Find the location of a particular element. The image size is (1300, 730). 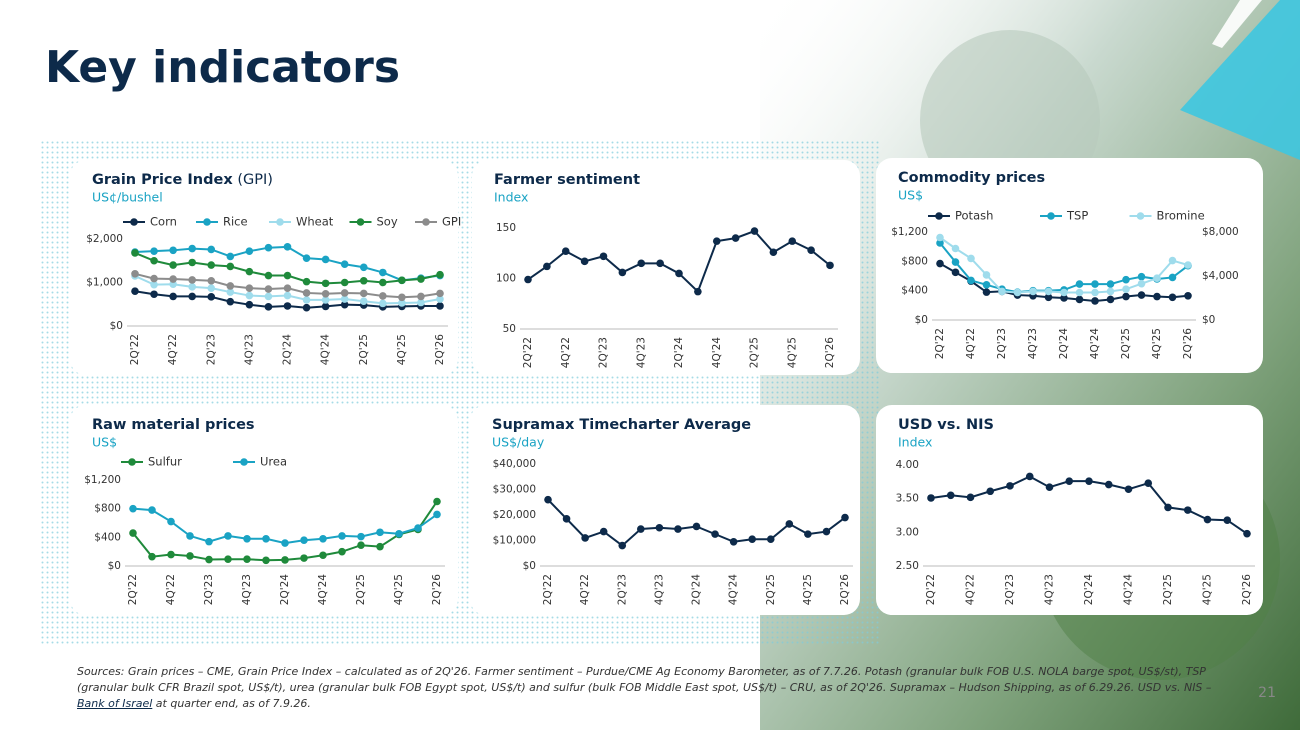

chart-subtitle: US¢/bushel is located at coordinates (127, 197).